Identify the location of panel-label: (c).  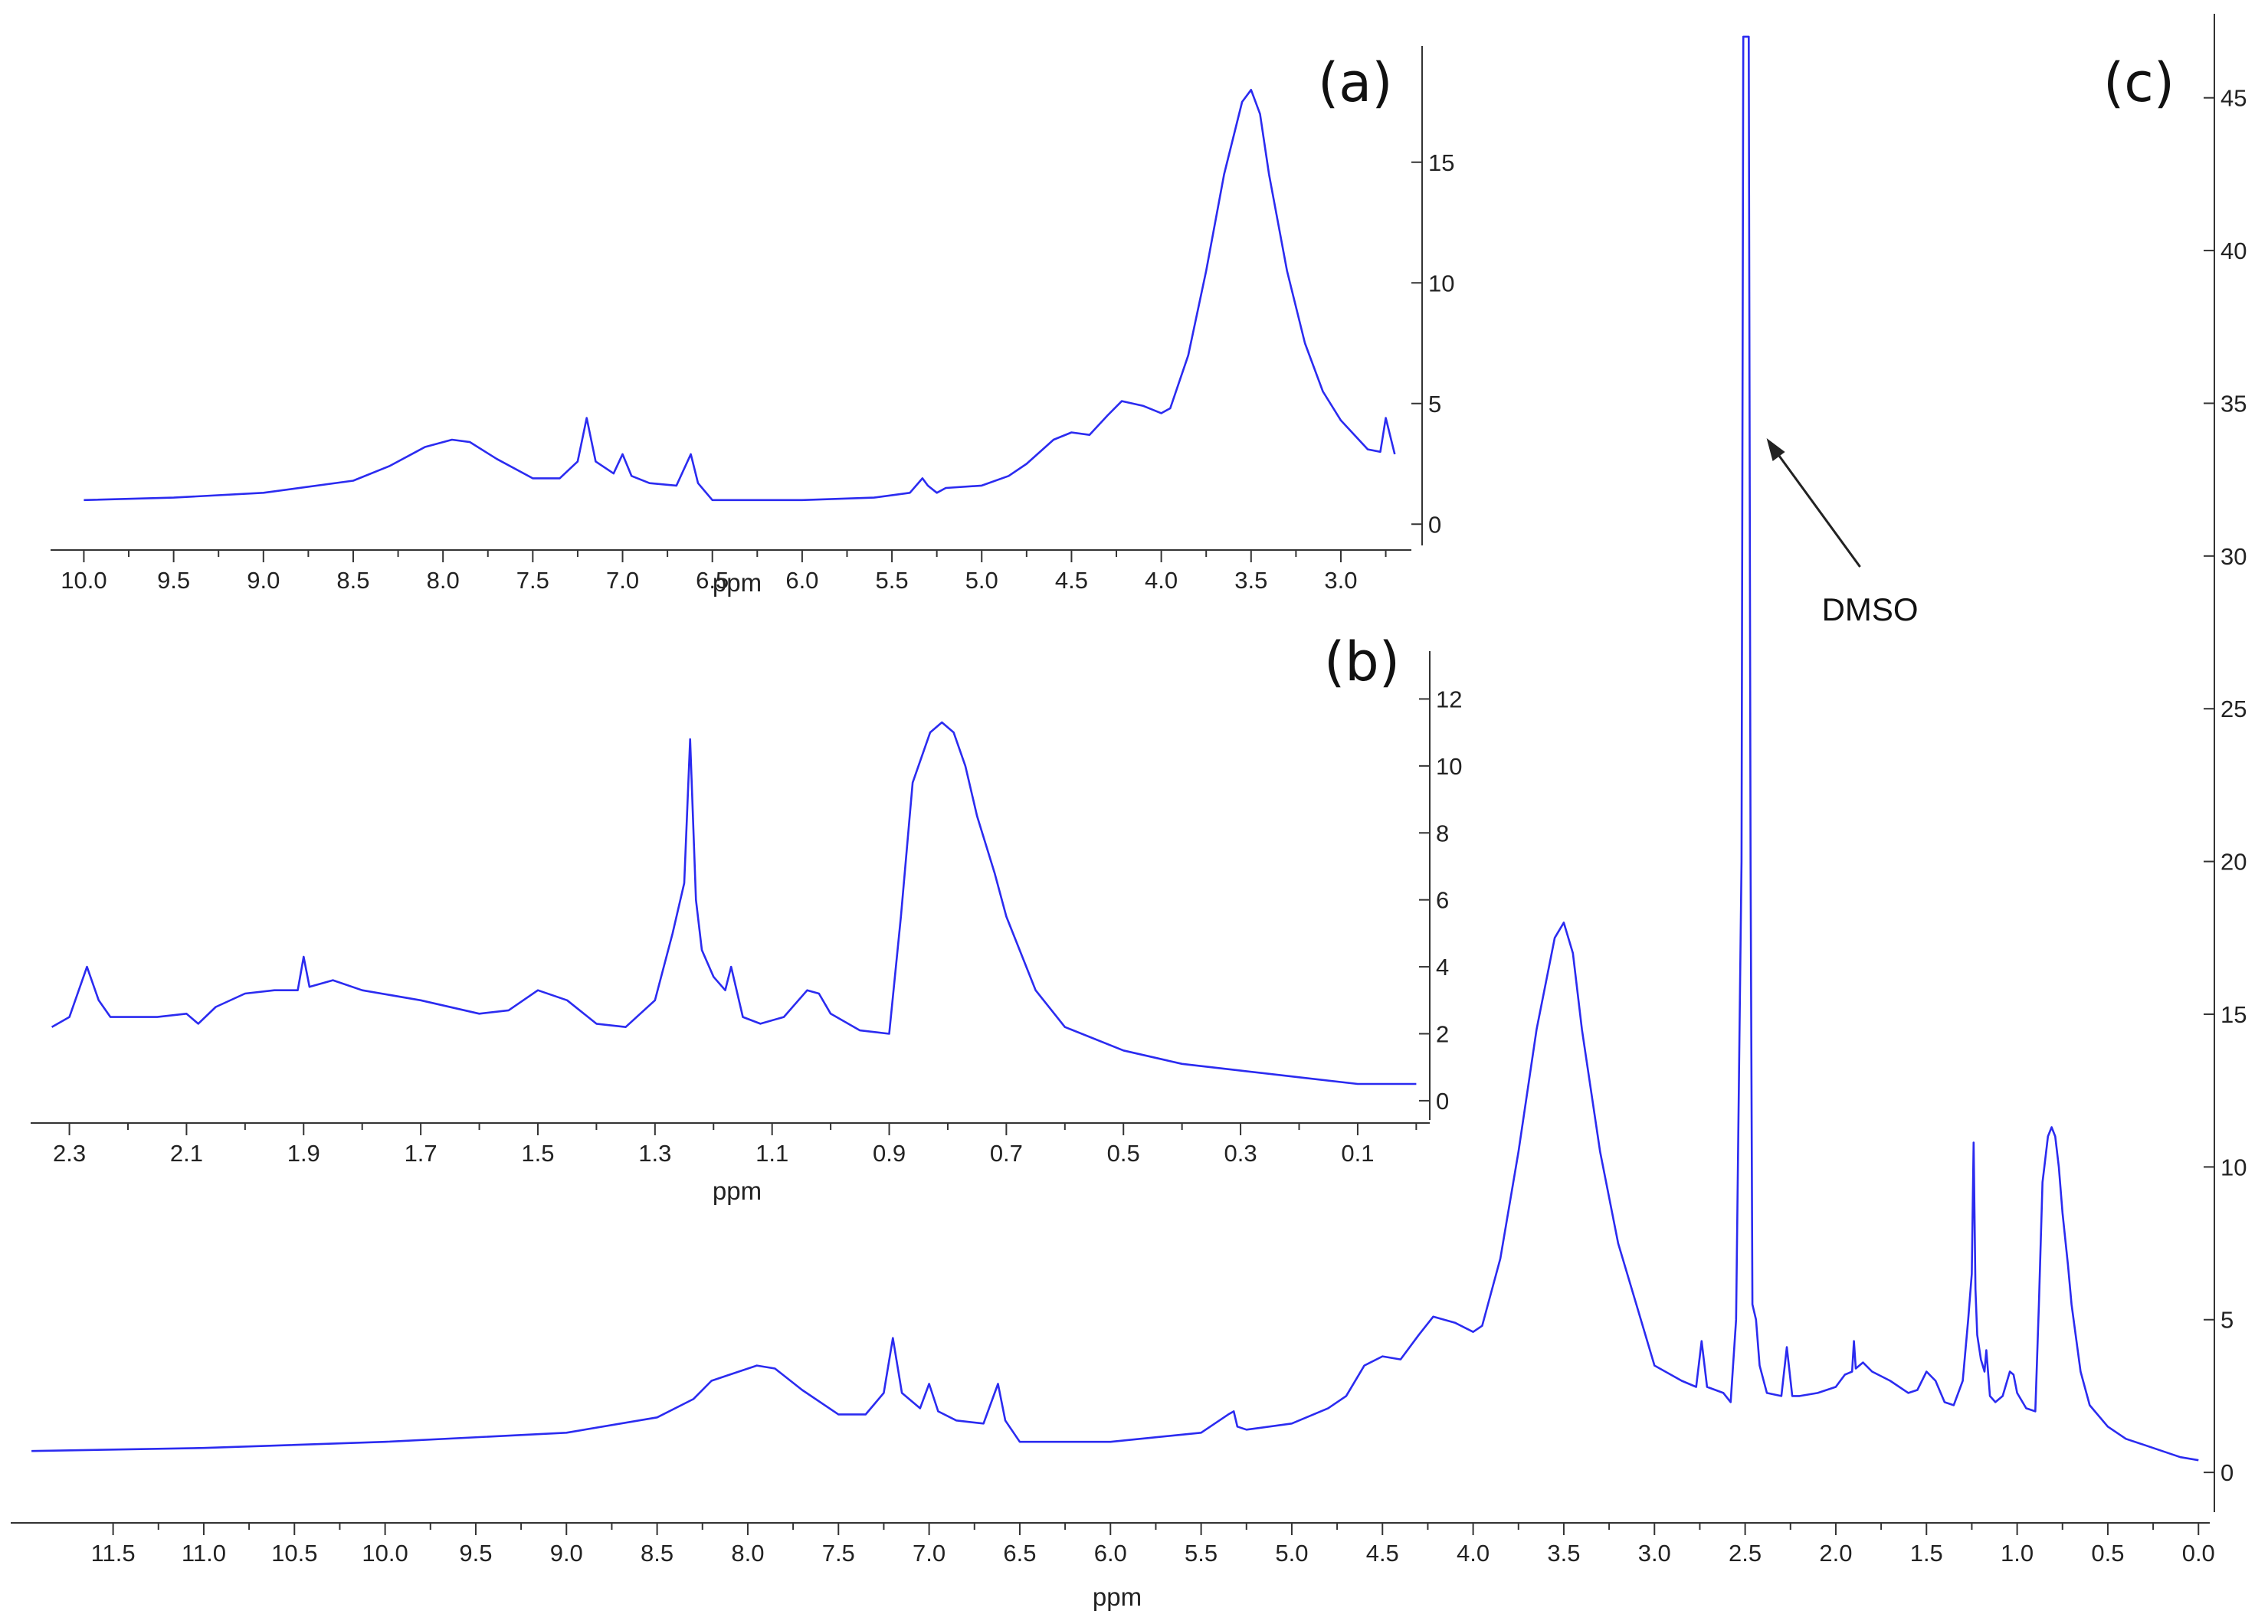
(2139, 83).